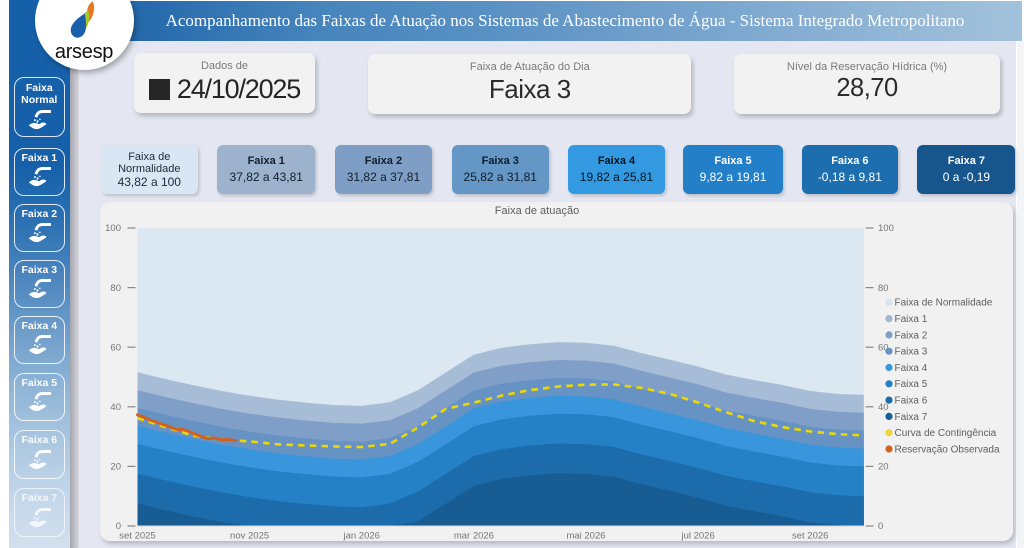 The image size is (1024, 548). What do you see at coordinates (947, 449) in the screenshot?
I see `svg-text: Reservação Observada` at bounding box center [947, 449].